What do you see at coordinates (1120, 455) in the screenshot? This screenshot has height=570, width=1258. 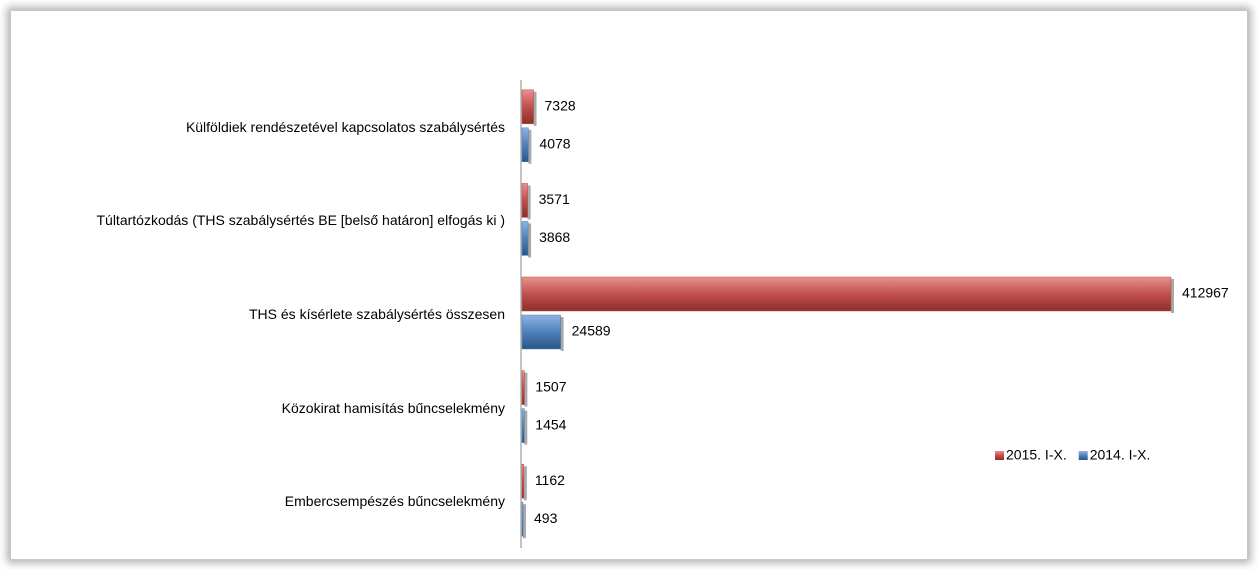 I see `legend-label: 2014. I-X.` at bounding box center [1120, 455].